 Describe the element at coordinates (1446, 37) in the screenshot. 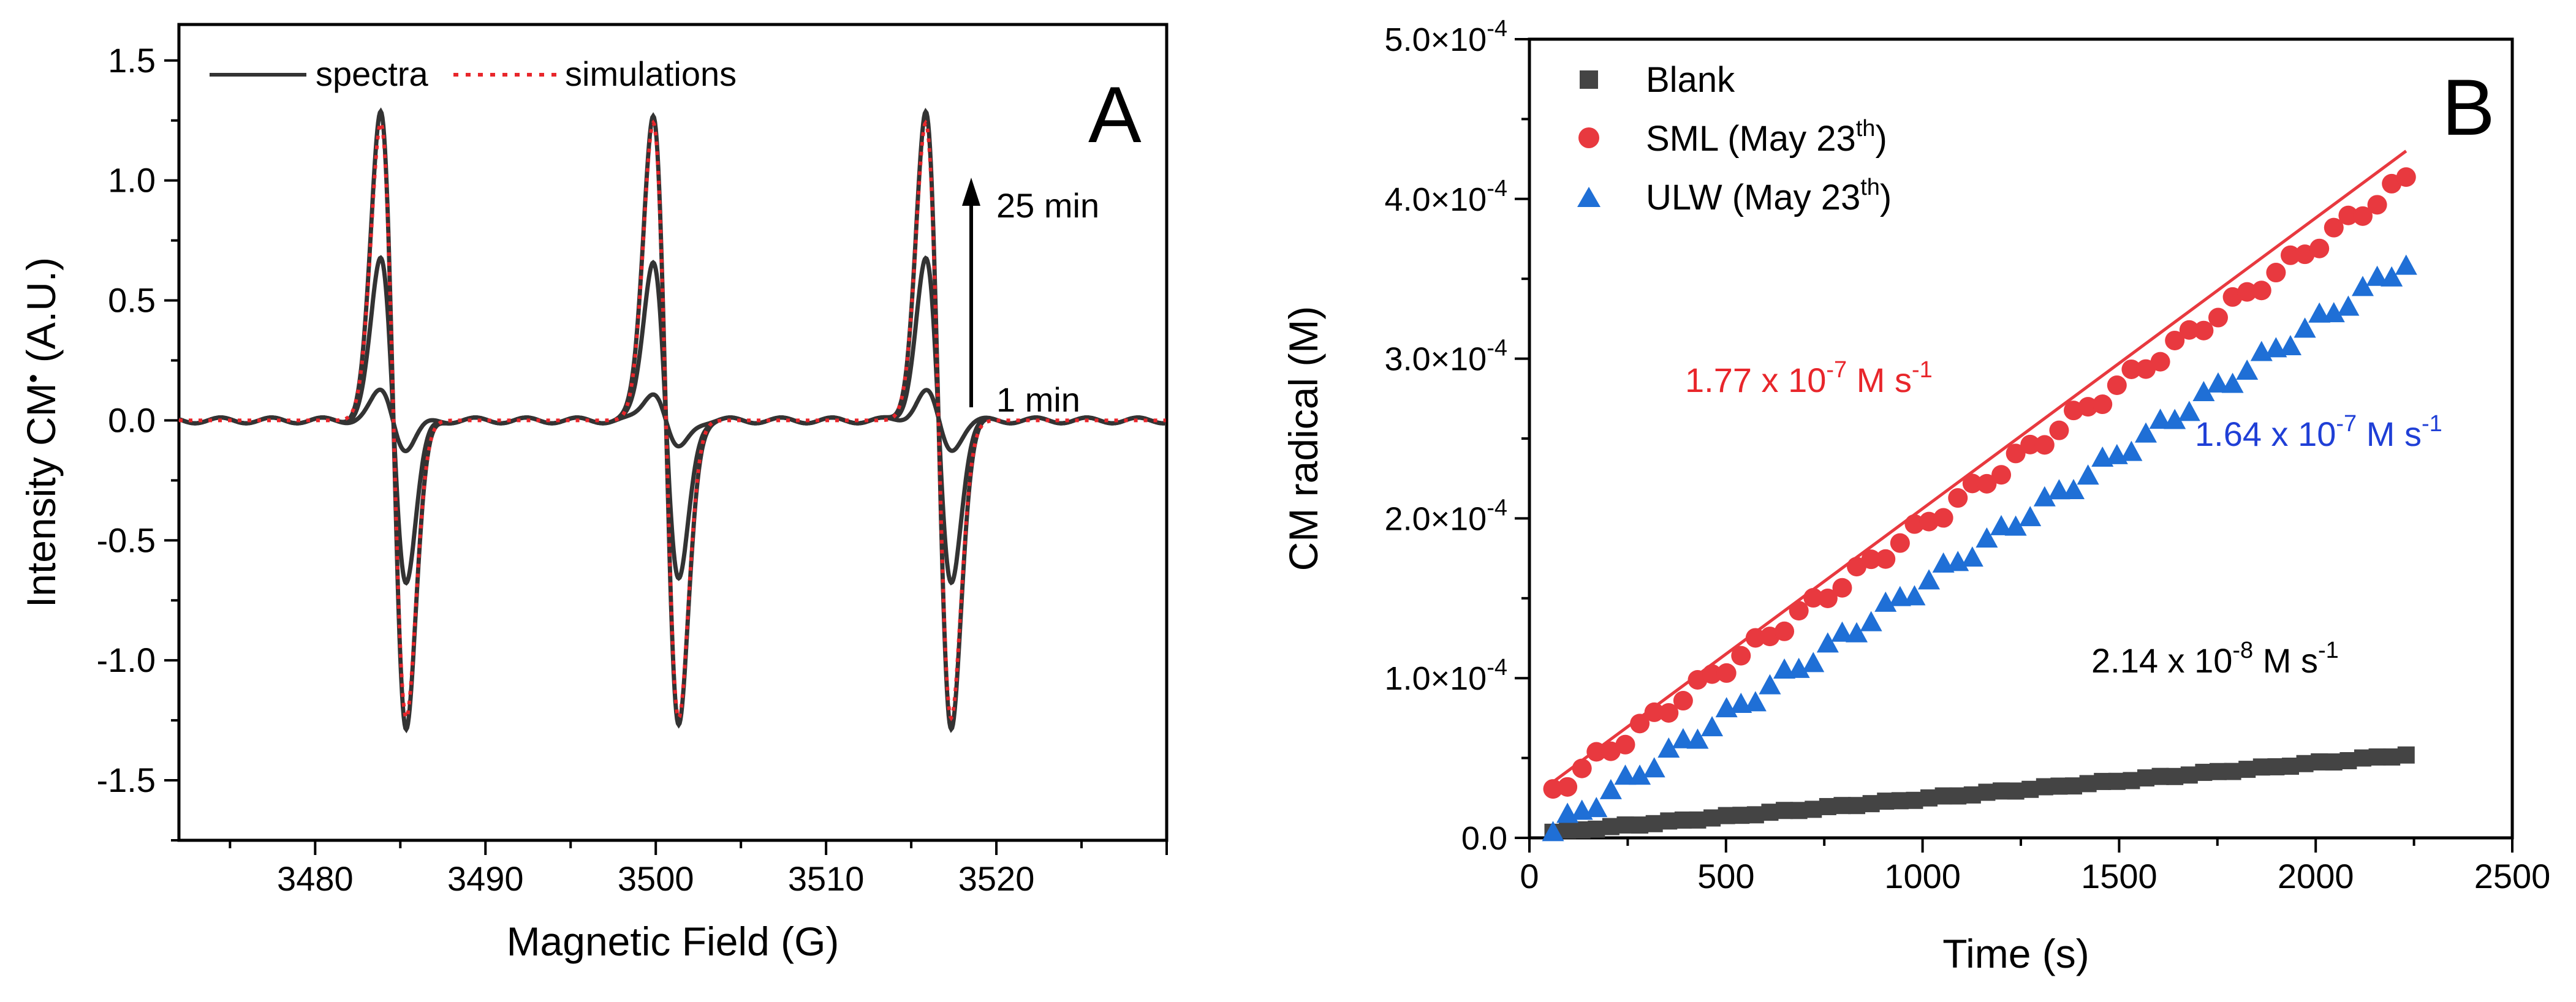

I see `y-tick-label: 5.0×10⁻⁴` at that location.